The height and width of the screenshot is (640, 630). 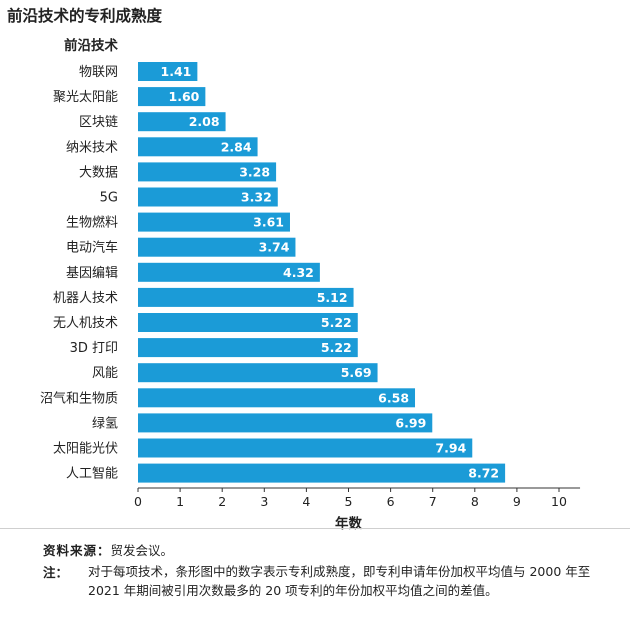 I want to click on chart-title: 前沿技术的专利成熟度, so click(x=85, y=16).